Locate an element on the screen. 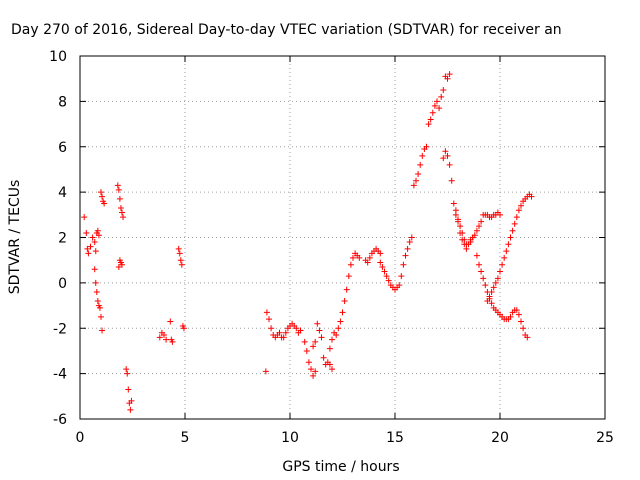  y-tick-label: -4 is located at coordinates (60, 375).